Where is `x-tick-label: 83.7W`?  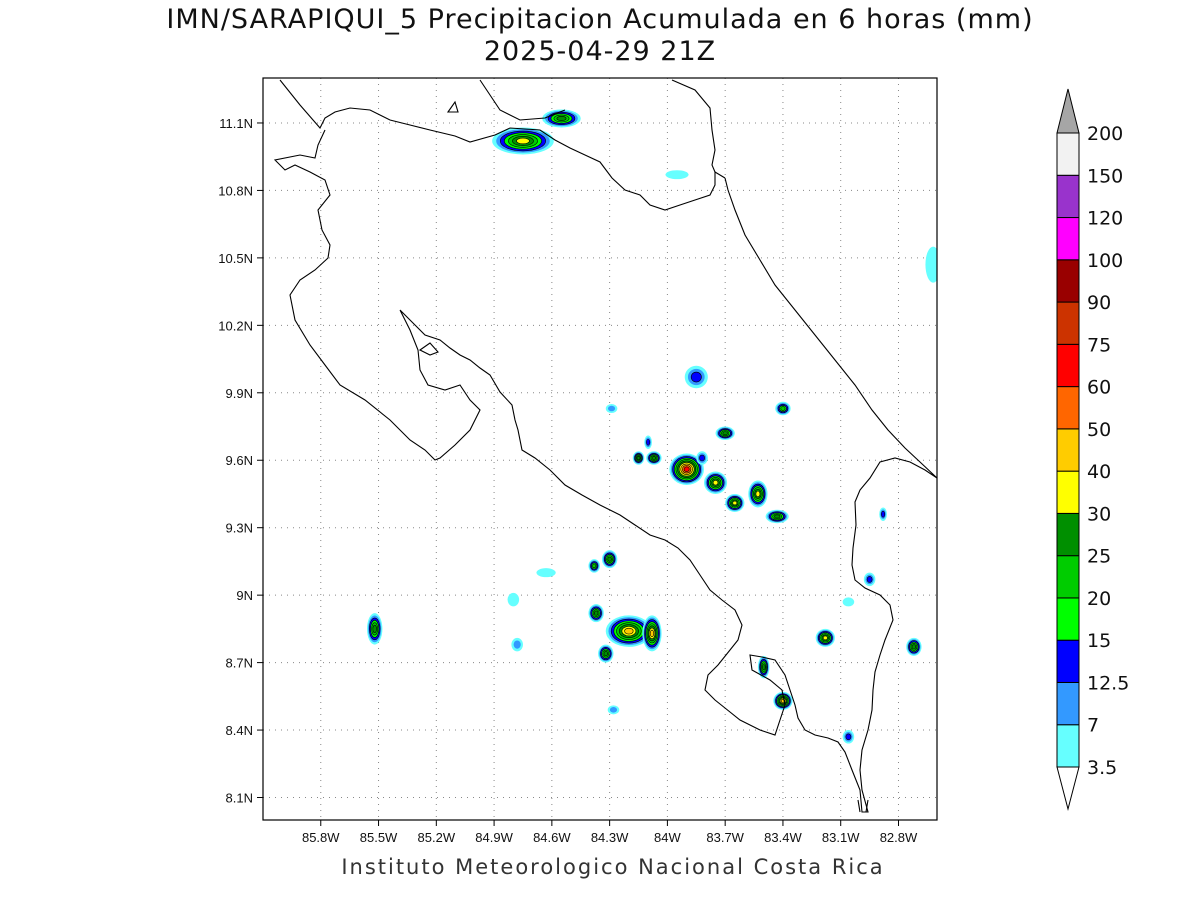
x-tick-label: 83.7W is located at coordinates (725, 837).